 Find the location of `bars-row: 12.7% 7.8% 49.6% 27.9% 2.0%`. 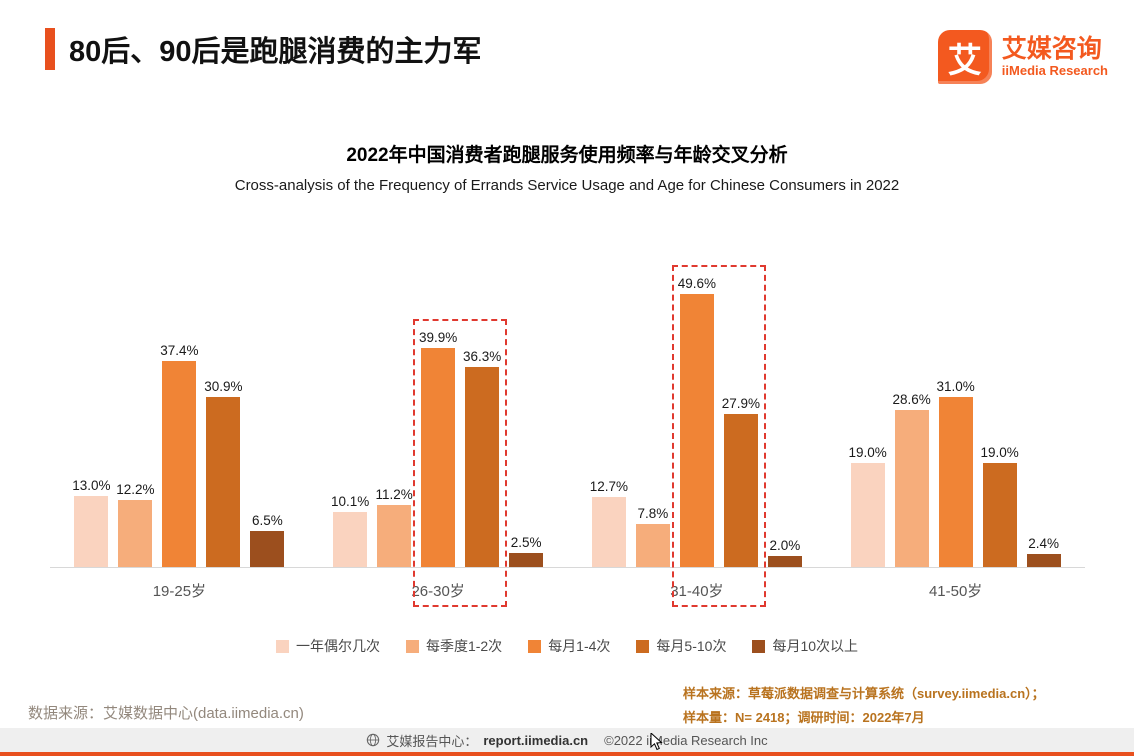

bars-row: 12.7% 7.8% 49.6% 27.9% 2.0% is located at coordinates (697, 432).